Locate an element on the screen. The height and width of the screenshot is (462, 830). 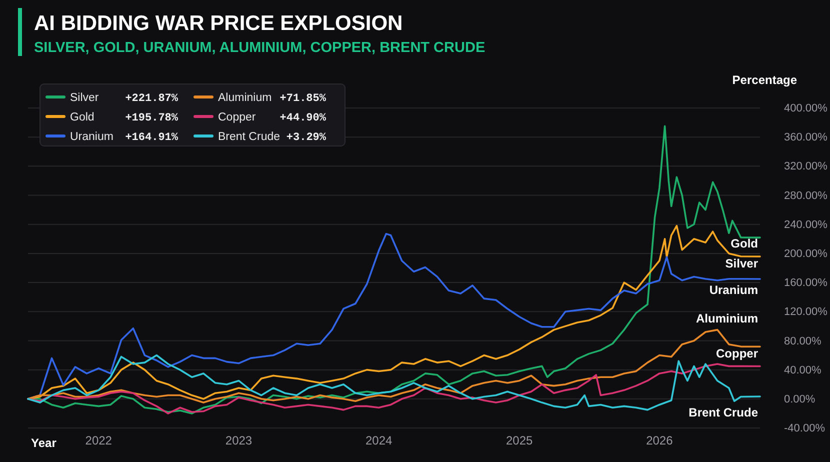
legend-label: Gold is located at coordinates (82, 118).